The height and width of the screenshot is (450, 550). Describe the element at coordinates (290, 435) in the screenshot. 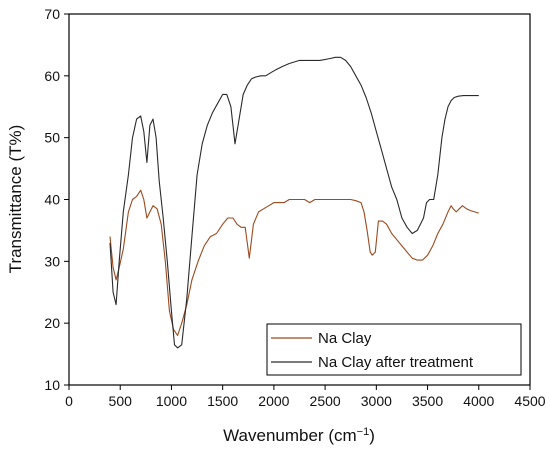

I see `x-axis-title-main: Wavenumber (cm` at that location.